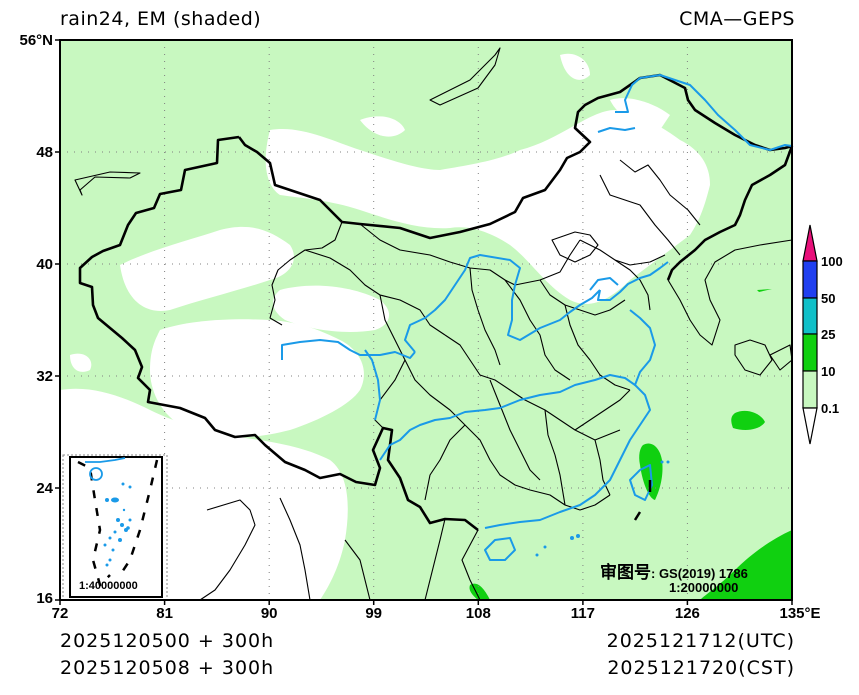 The width and height of the screenshot is (859, 695). I want to click on south-china-sea-inset, so click(115, 527).